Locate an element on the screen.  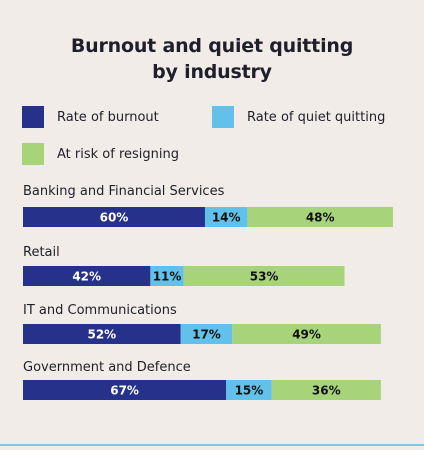
category-label-it: IT and Communications is located at coordinates (100, 310).